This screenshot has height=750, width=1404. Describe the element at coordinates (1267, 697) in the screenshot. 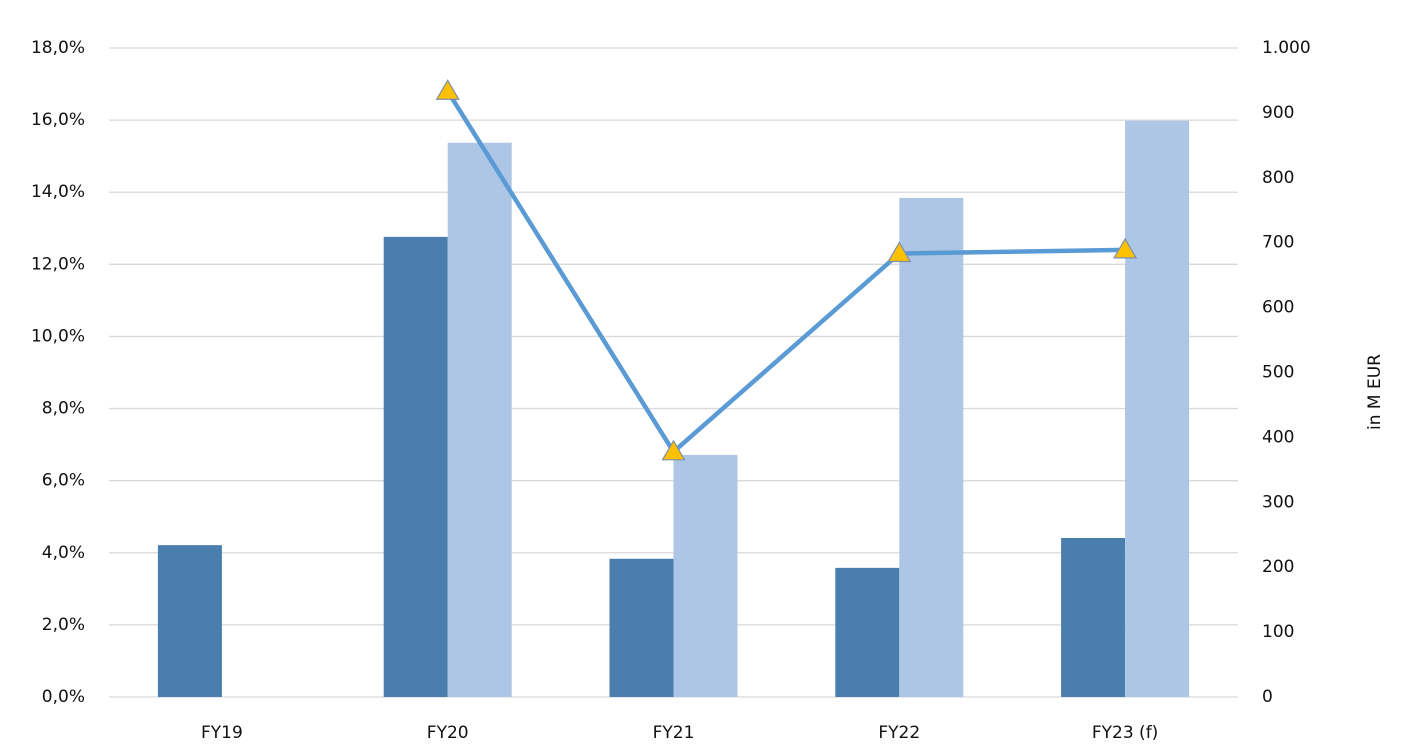

I see `y2-tick-label: 0` at that location.